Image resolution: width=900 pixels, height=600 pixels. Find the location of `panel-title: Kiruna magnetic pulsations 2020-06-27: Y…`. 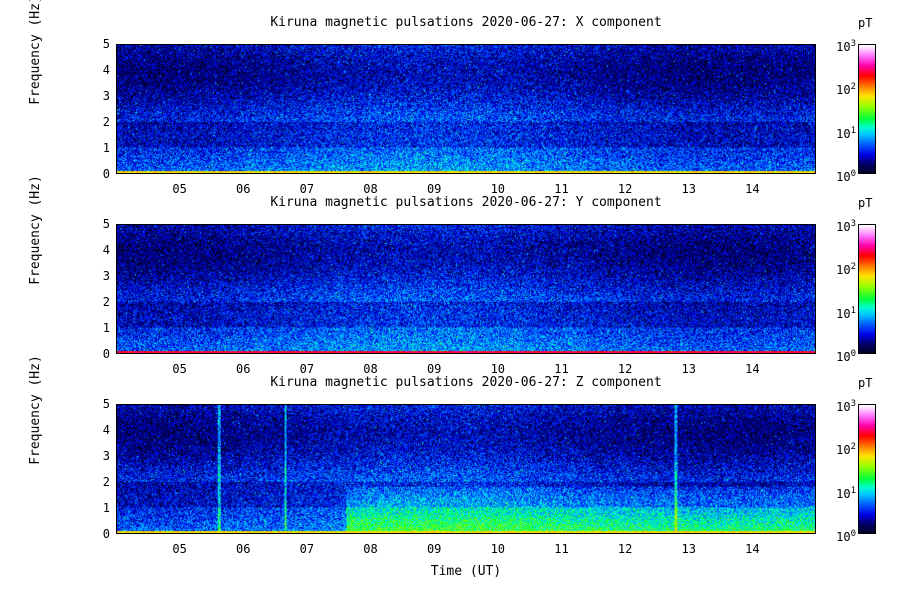

panel-title: Kiruna magnetic pulsations 2020-06-27: Y… is located at coordinates (466, 202).